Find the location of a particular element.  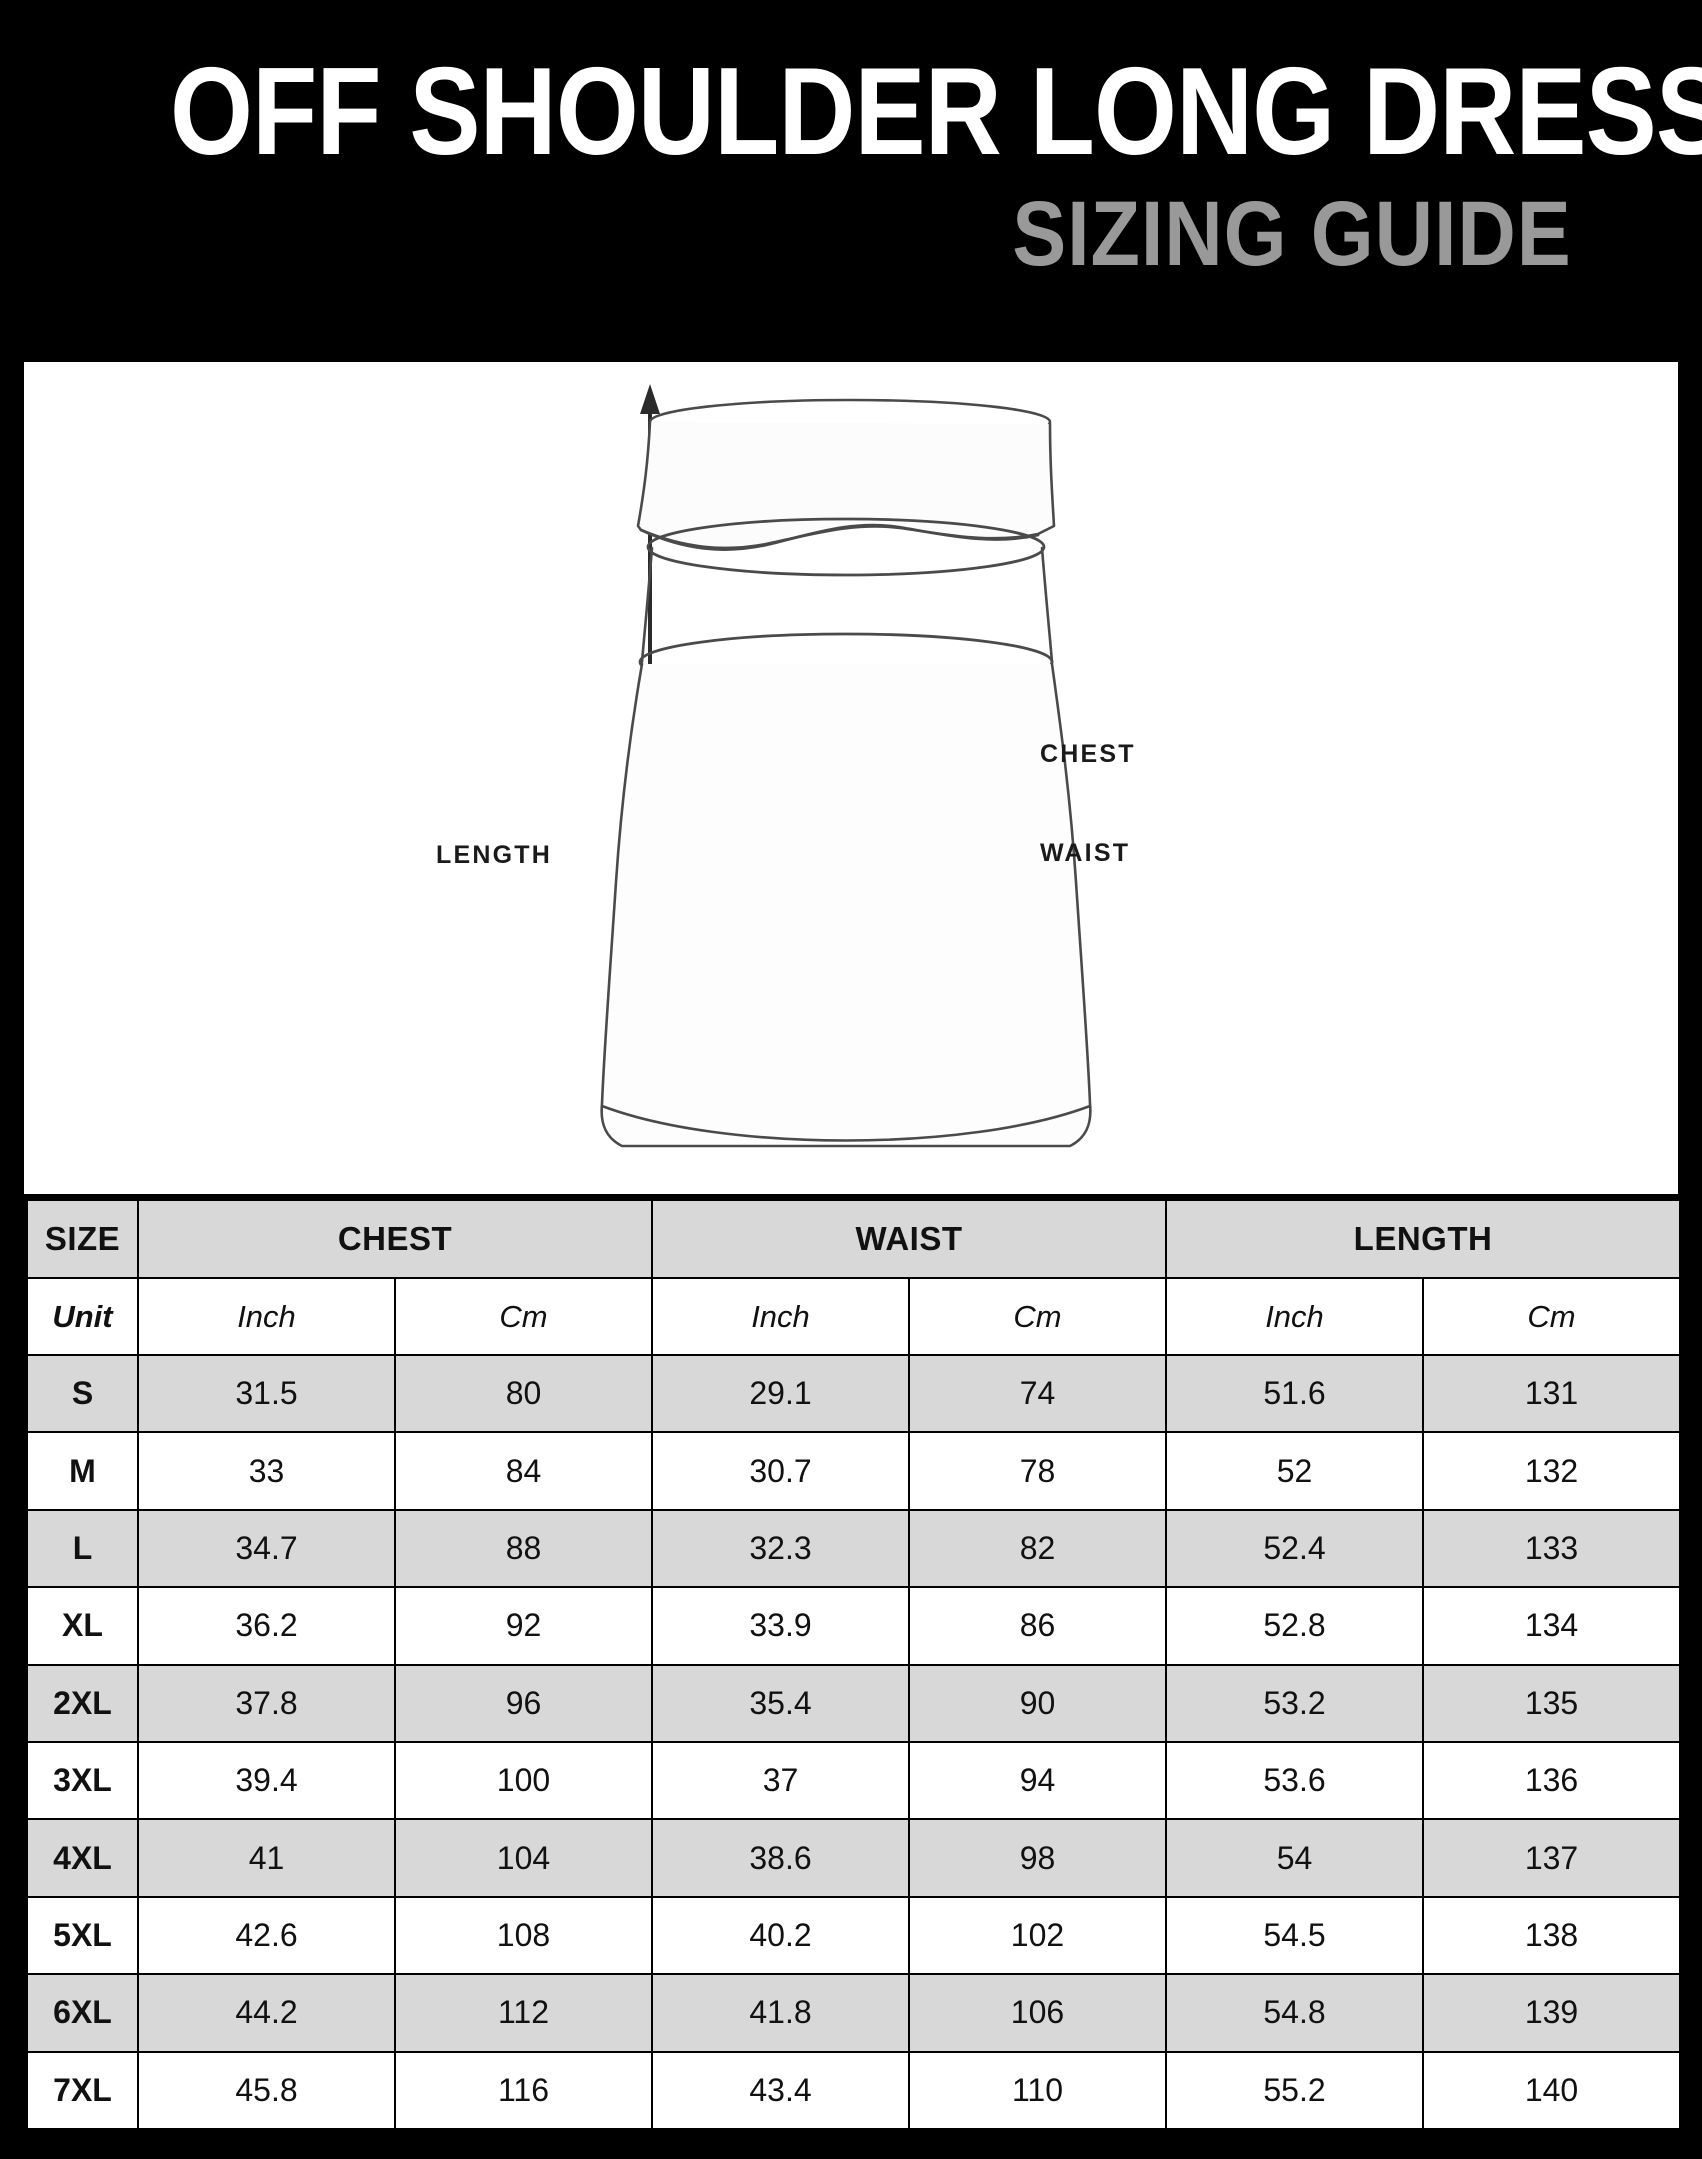

cell-waist-inch: 38.6 is located at coordinates (780, 1858).